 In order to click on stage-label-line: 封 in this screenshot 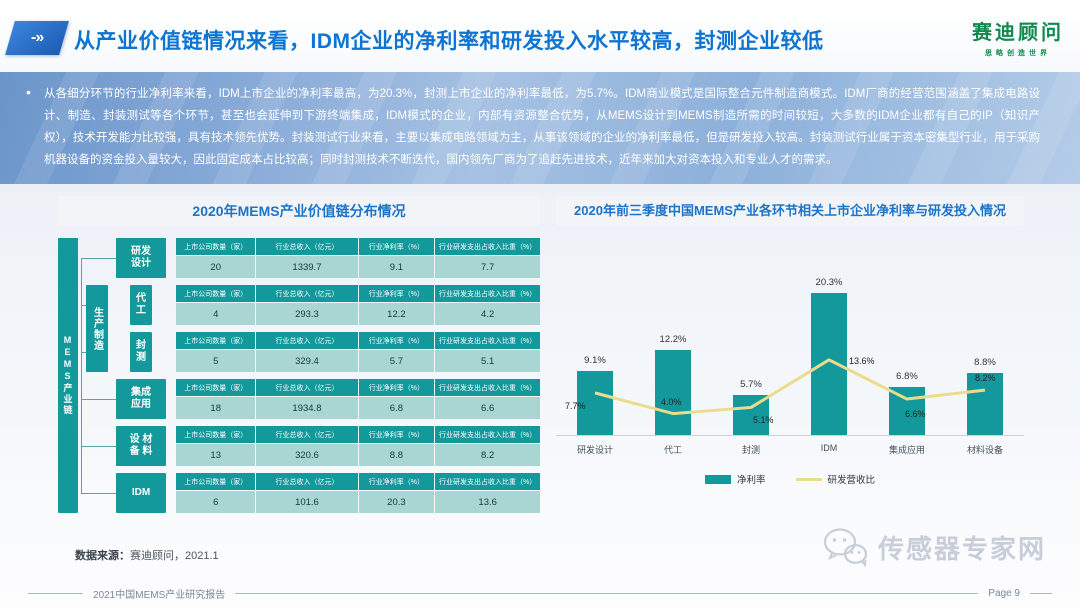, I will do `click(141, 345)`.